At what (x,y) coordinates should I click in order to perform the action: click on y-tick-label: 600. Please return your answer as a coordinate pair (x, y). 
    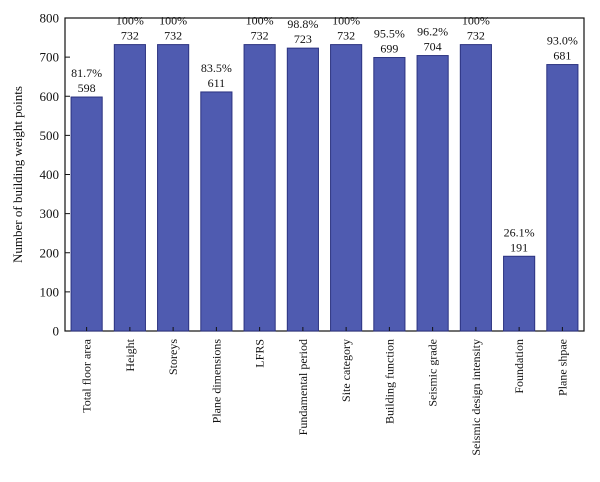
    Looking at the image, I should click on (50, 96).